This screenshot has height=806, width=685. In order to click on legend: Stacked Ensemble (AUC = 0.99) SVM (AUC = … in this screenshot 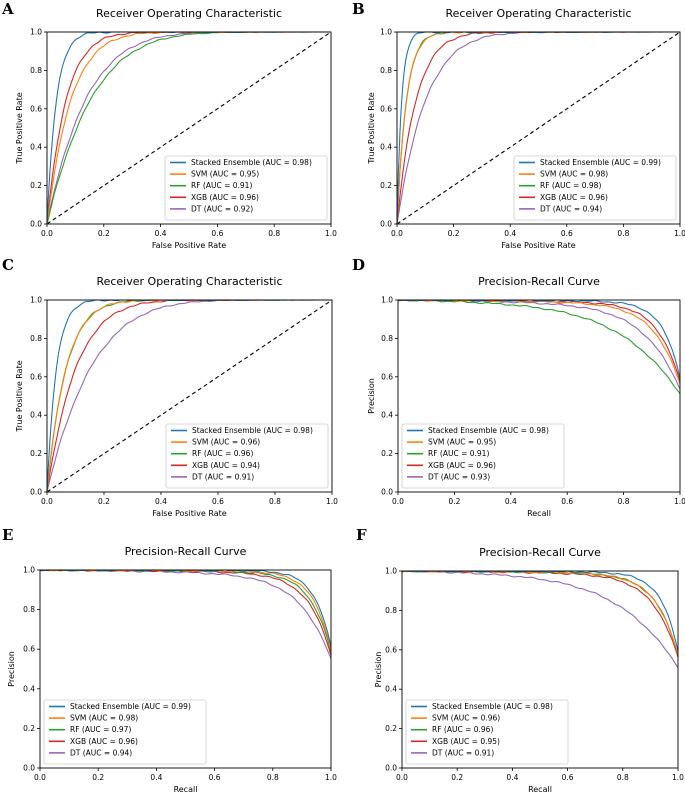, I will do `click(125, 732)`.